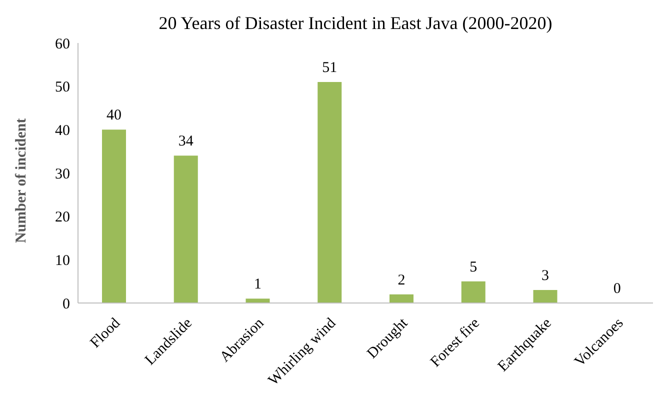 Image resolution: width=671 pixels, height=401 pixels. Describe the element at coordinates (62, 218) in the screenshot. I see `y-tick-label: 20` at that location.